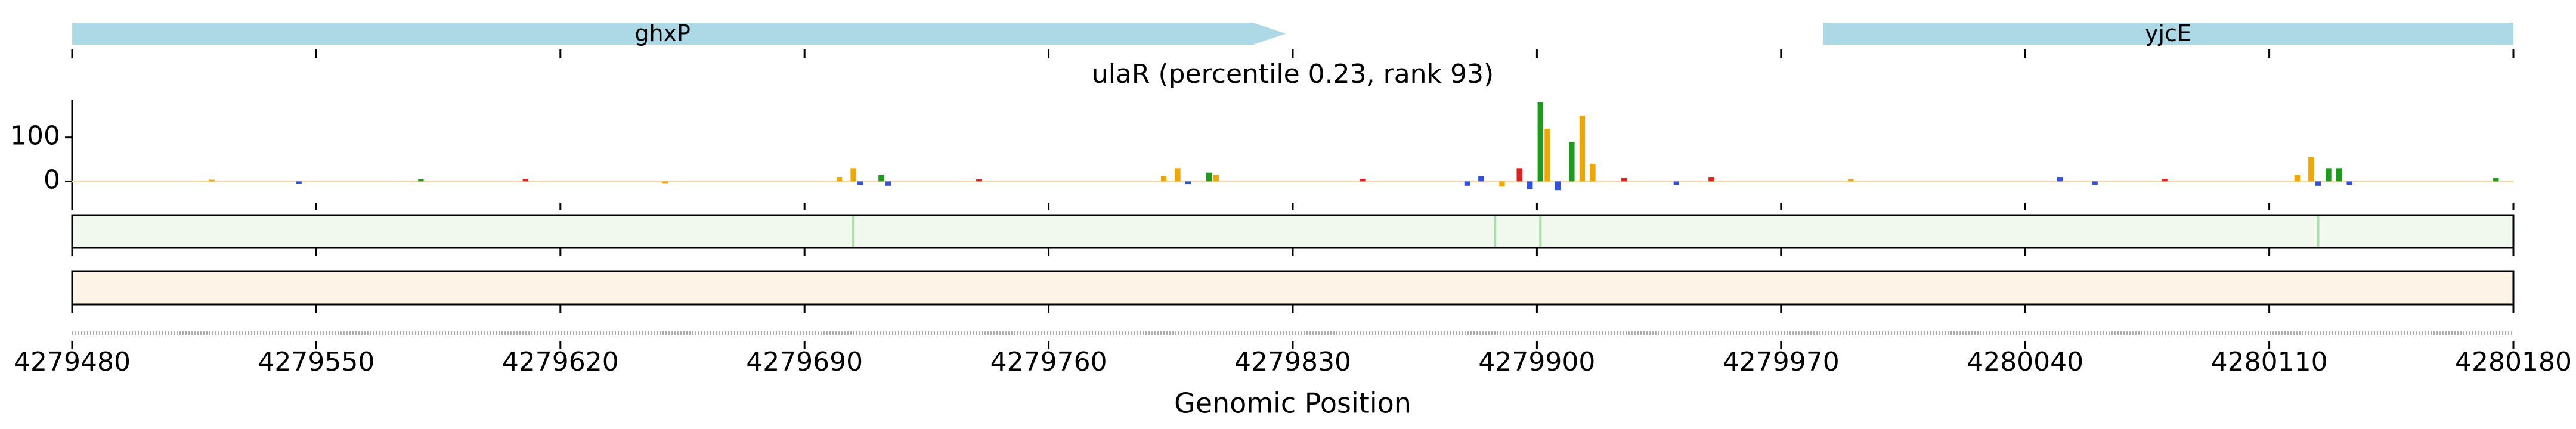  What do you see at coordinates (1292, 362) in the screenshot?
I see `x-tick-label: 4279830` at bounding box center [1292, 362].